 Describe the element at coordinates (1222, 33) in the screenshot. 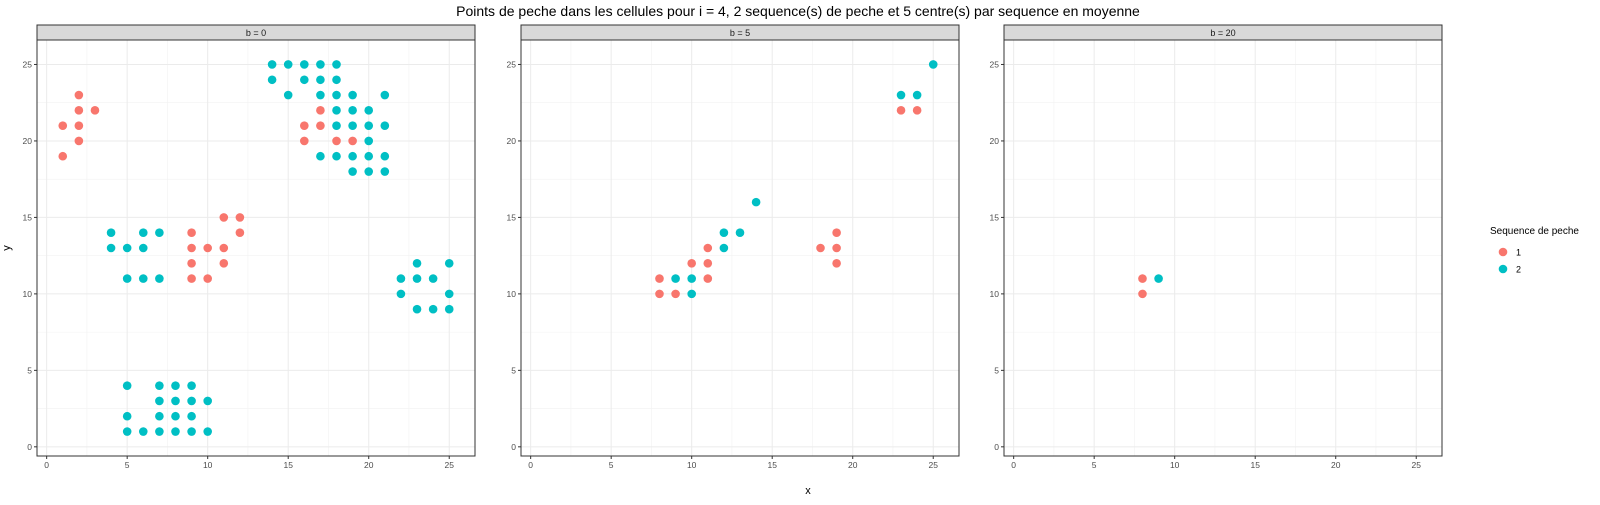

I see `facet-label: b = 20` at that location.